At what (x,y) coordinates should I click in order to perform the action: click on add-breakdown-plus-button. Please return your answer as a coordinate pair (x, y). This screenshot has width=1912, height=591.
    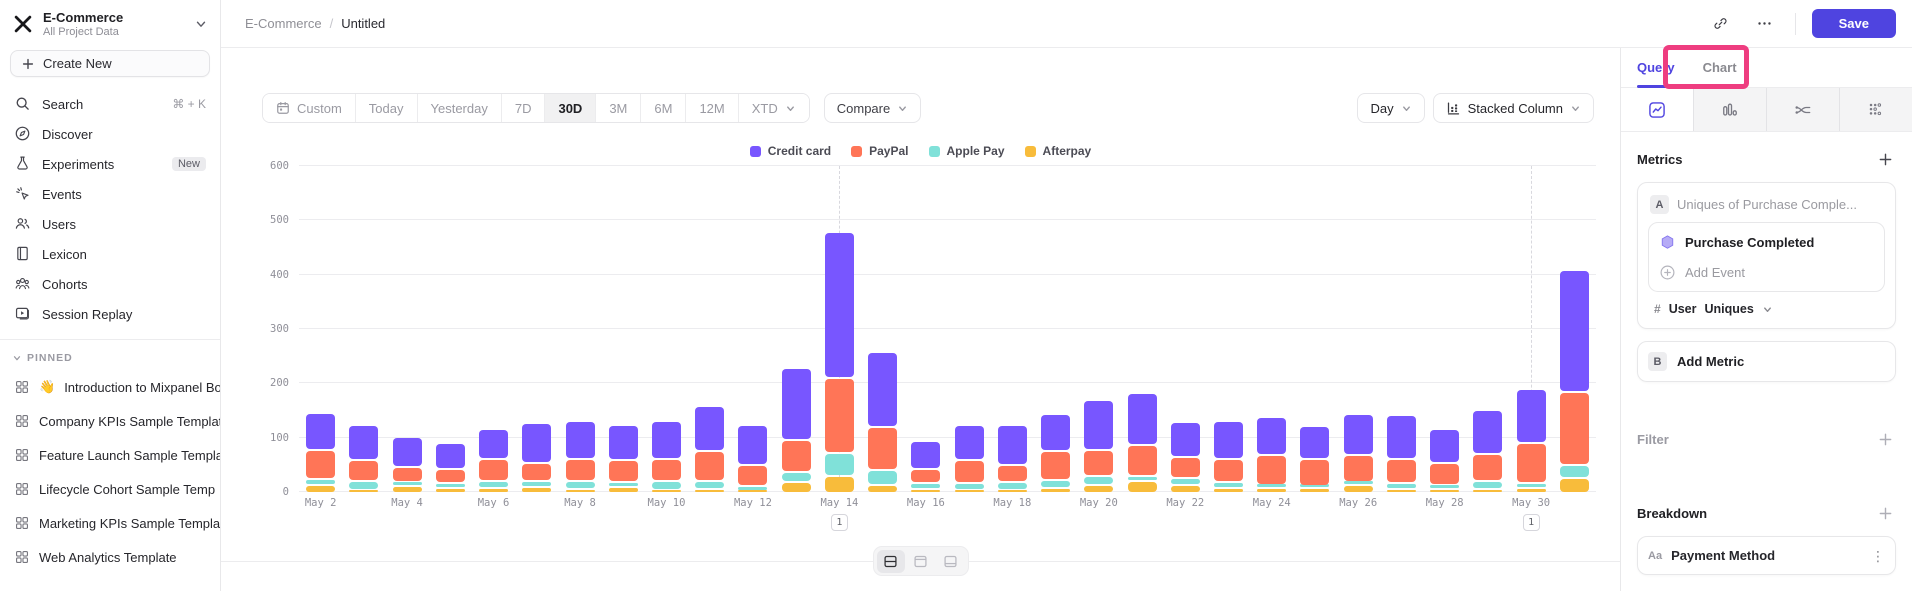
    Looking at the image, I should click on (1885, 513).